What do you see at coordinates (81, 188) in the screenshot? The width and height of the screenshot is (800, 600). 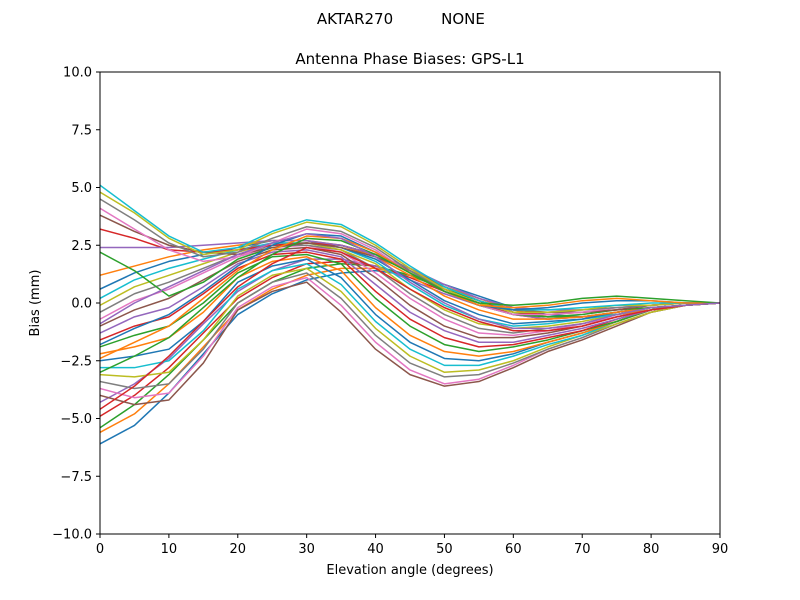 I see `y-tick-label: 5.0` at bounding box center [81, 188].